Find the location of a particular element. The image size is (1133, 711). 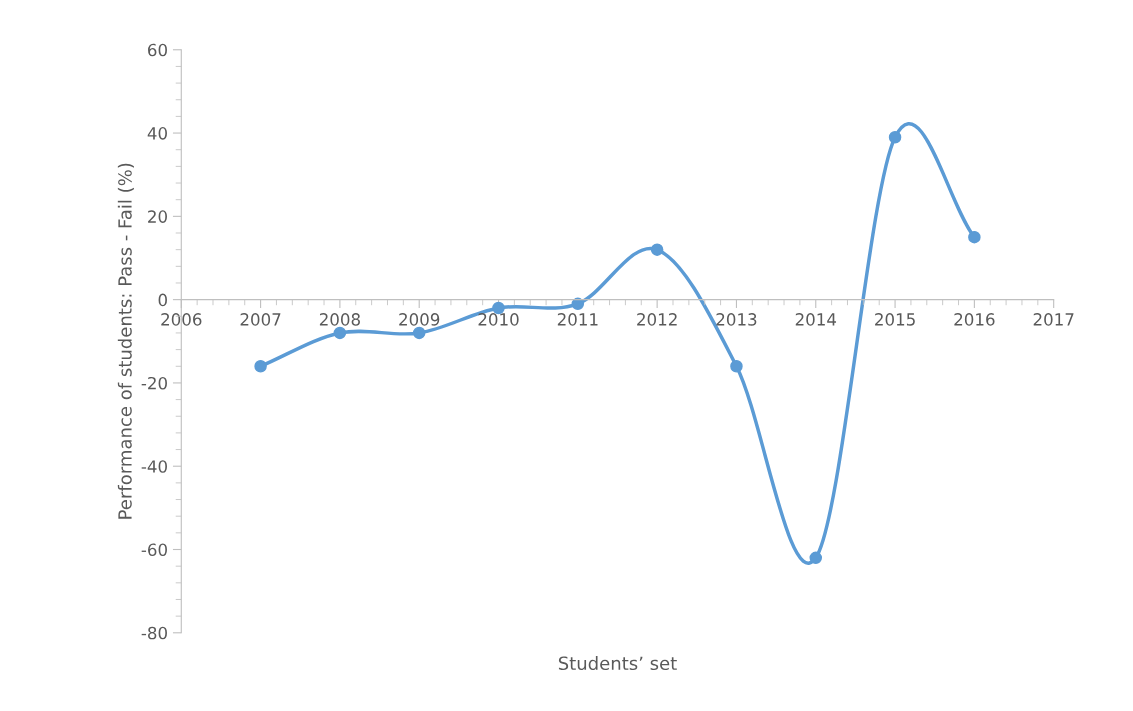

y-tick-label: 40 is located at coordinates (157, 133).